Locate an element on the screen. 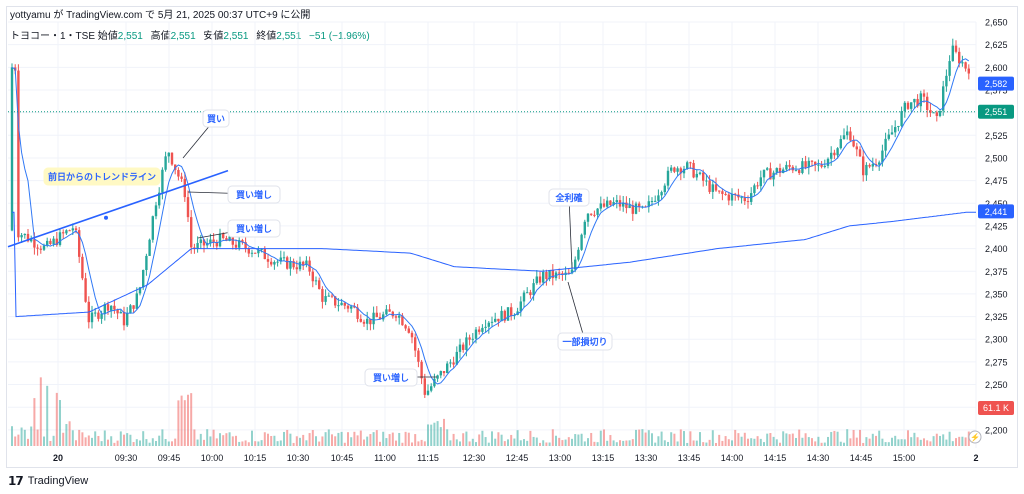 This screenshot has width=1024, height=494. x-tick-label: 10:30 is located at coordinates (298, 458).